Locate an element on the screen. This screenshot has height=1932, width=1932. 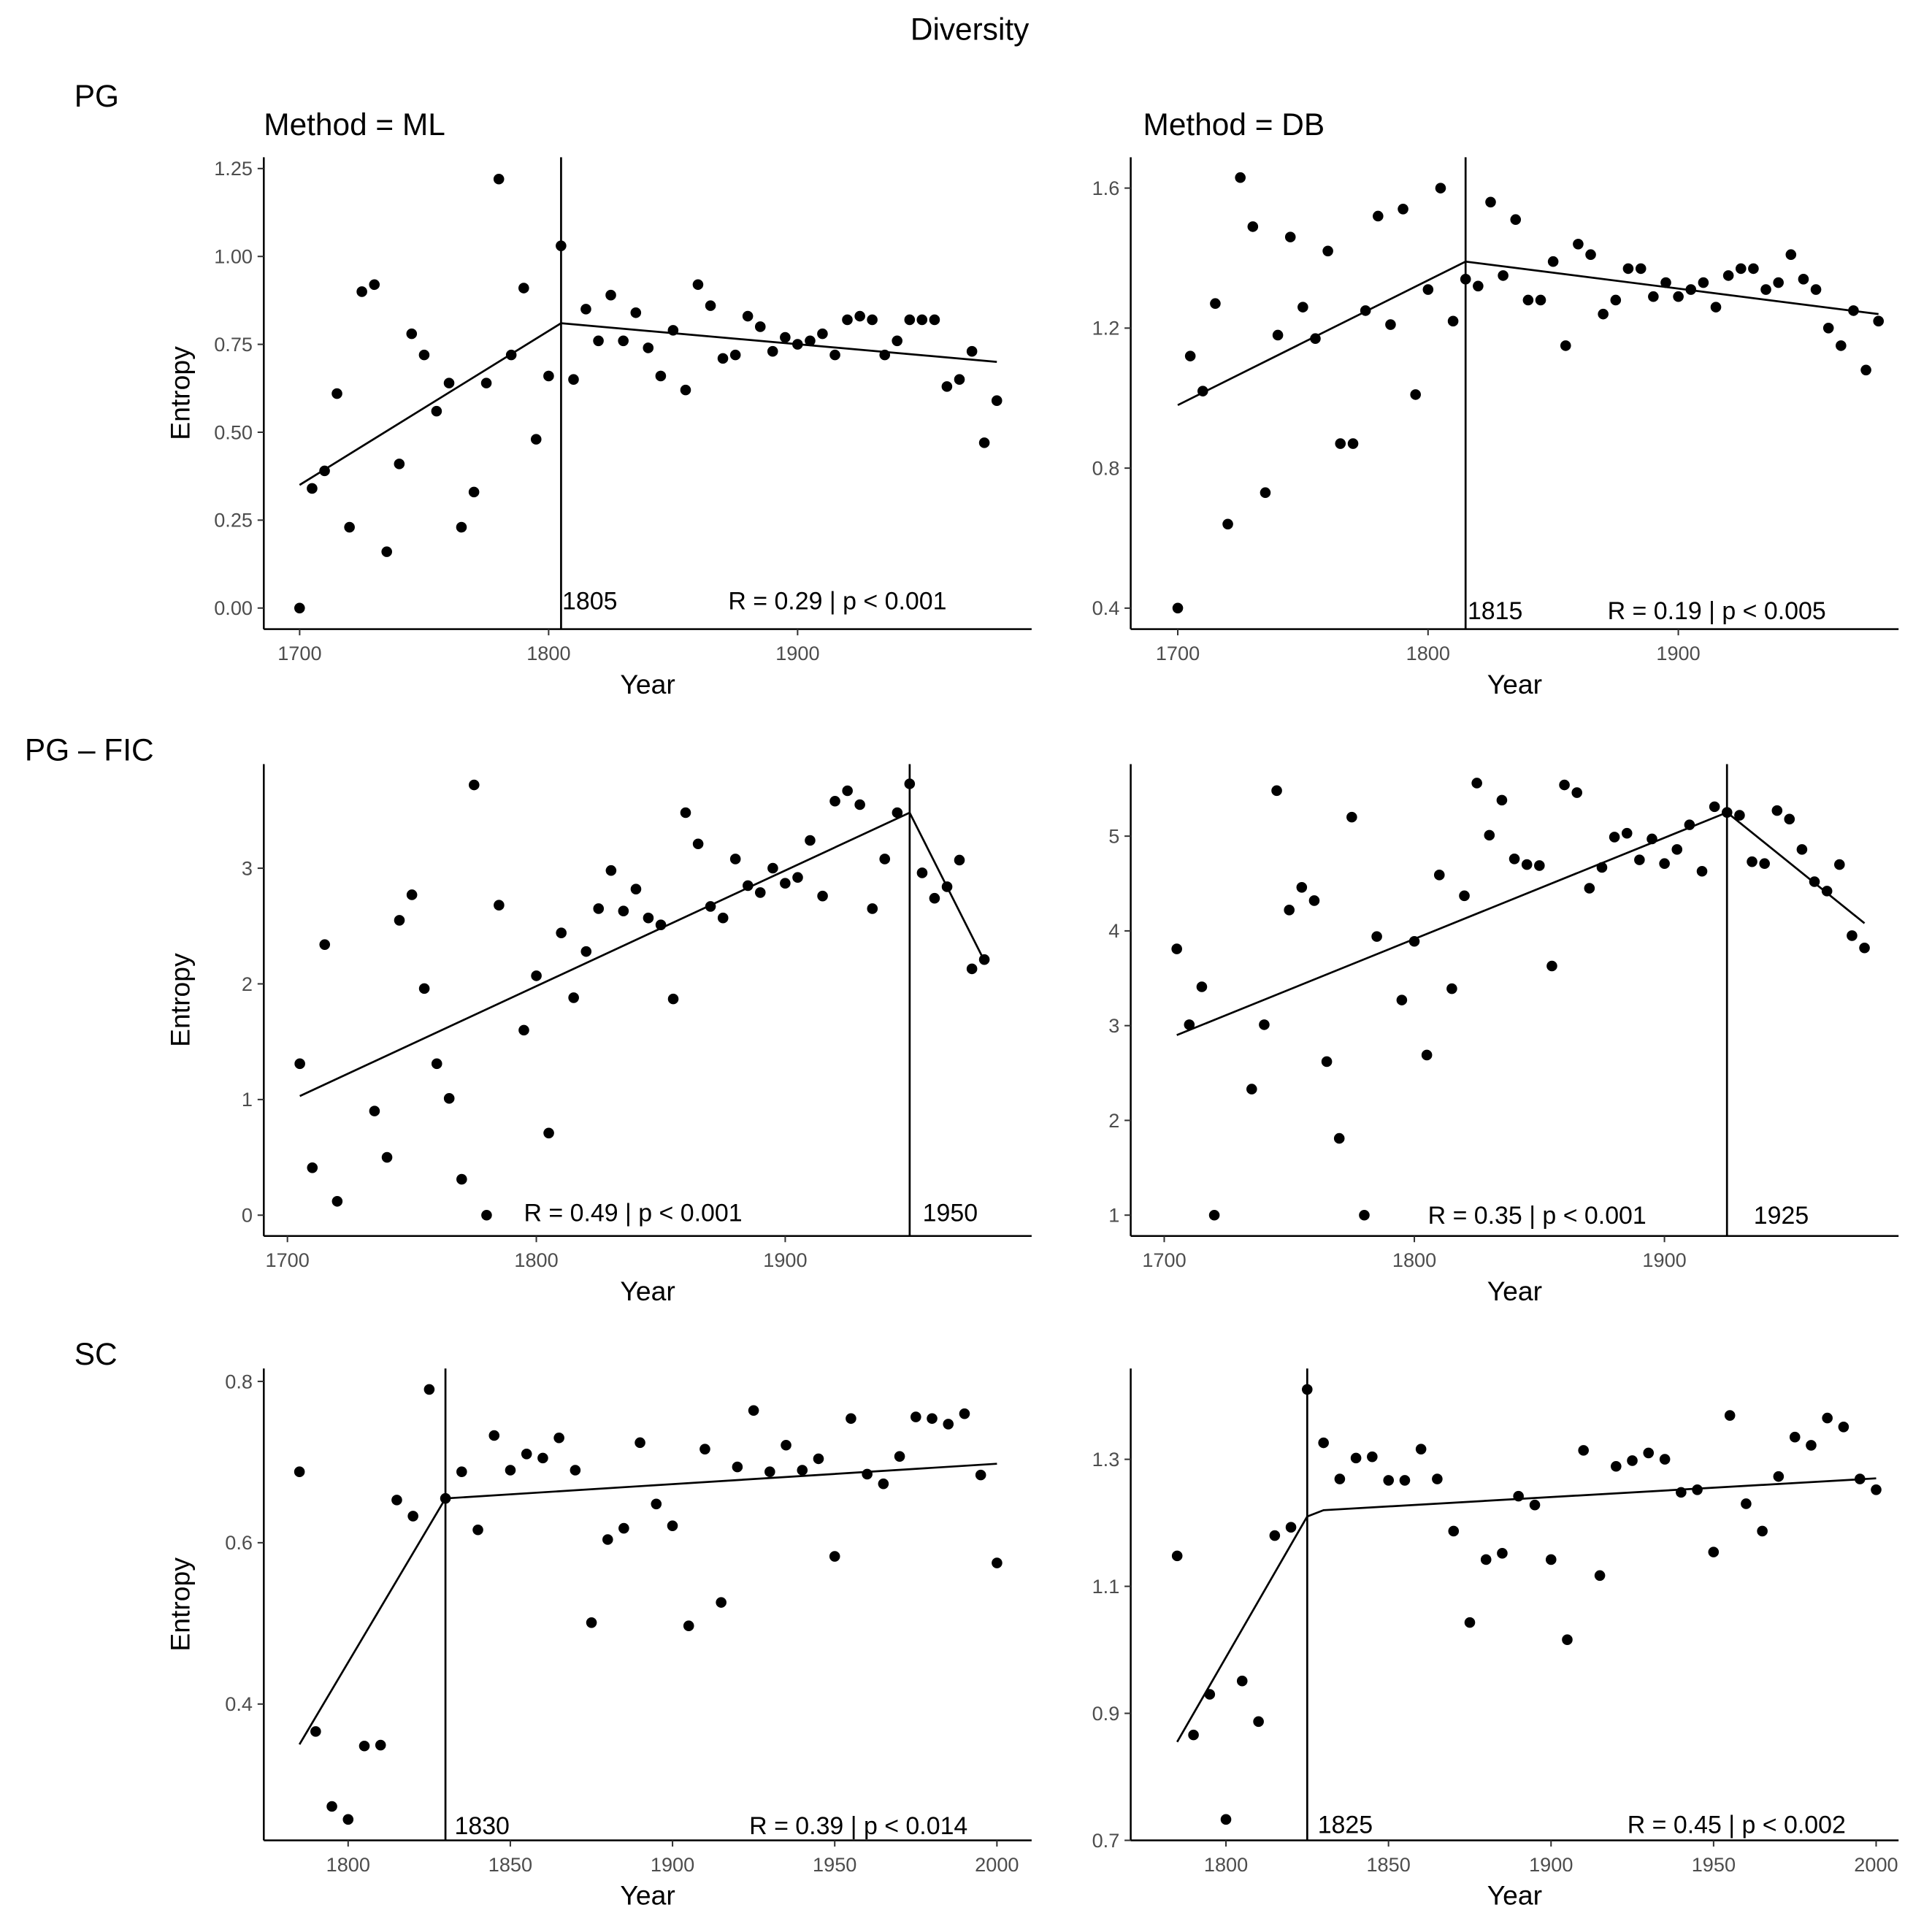
x-tick-label: 1850 is located at coordinates (510, 1864).